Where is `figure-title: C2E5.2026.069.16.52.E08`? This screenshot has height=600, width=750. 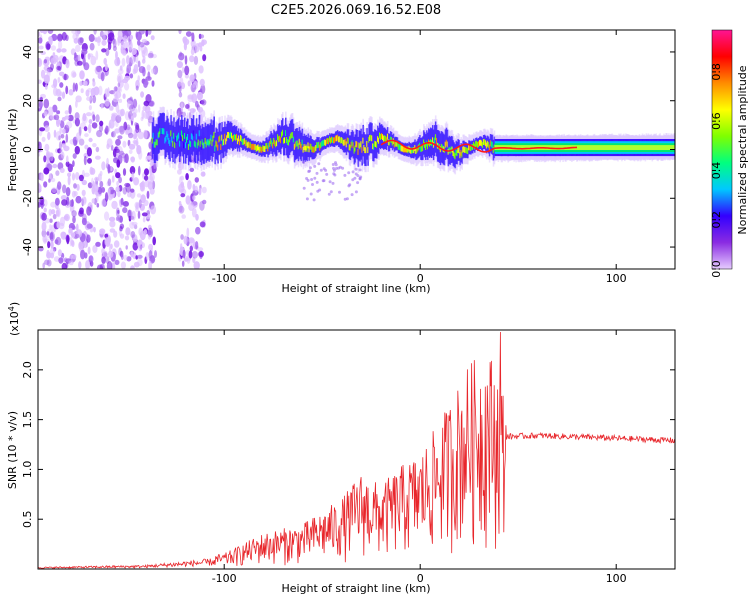 figure-title: C2E5.2026.069.16.52.E08 is located at coordinates (356, 10).